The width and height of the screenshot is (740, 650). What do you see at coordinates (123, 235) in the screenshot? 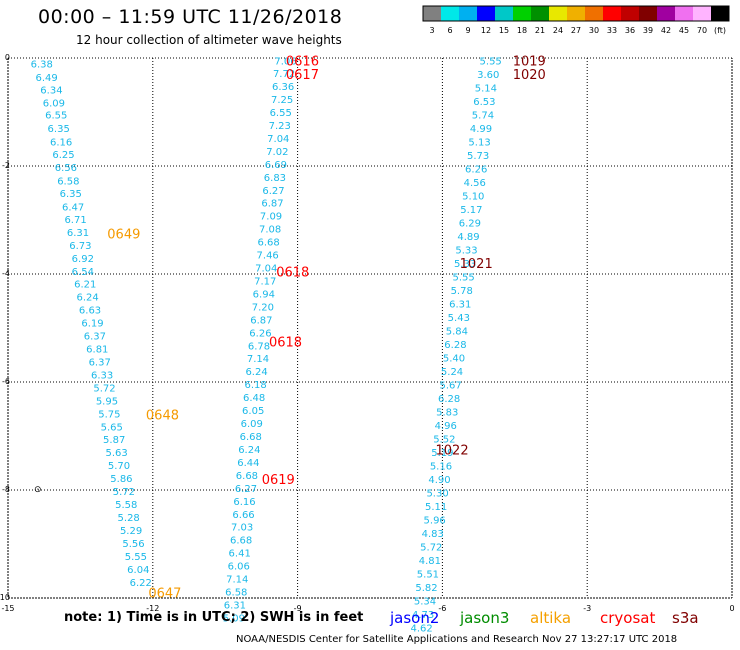
I see `pass-time-label: 0649` at bounding box center [123, 235].